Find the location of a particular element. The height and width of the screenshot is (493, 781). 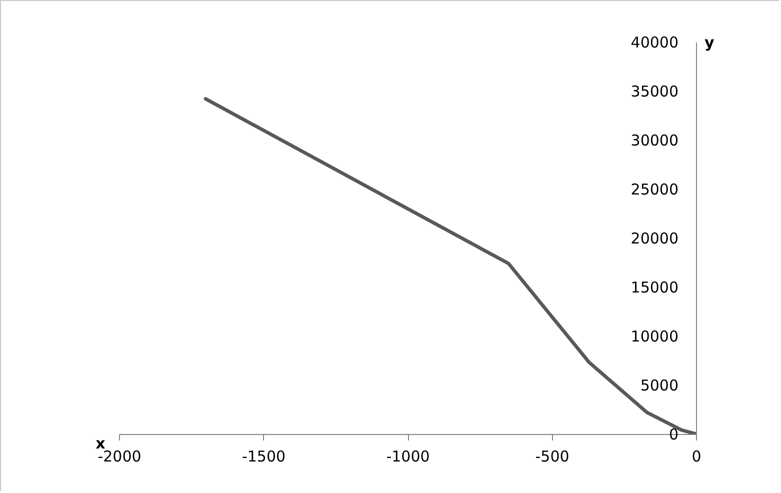

y-tick-label: 25000 is located at coordinates (654, 189).